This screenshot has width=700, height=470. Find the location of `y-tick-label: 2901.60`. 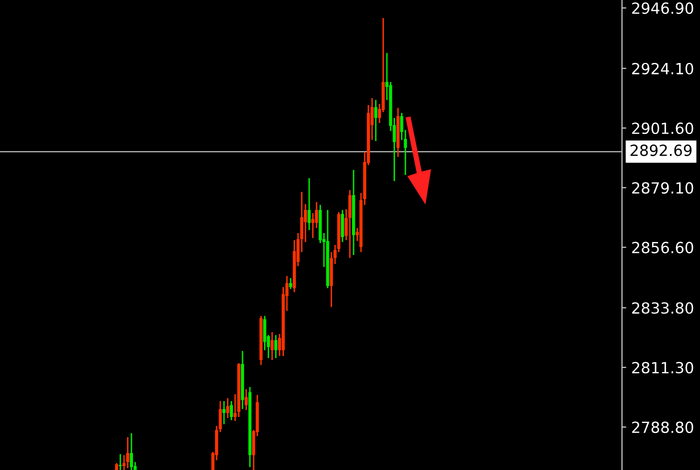

y-tick-label: 2901.60 is located at coordinates (663, 128).